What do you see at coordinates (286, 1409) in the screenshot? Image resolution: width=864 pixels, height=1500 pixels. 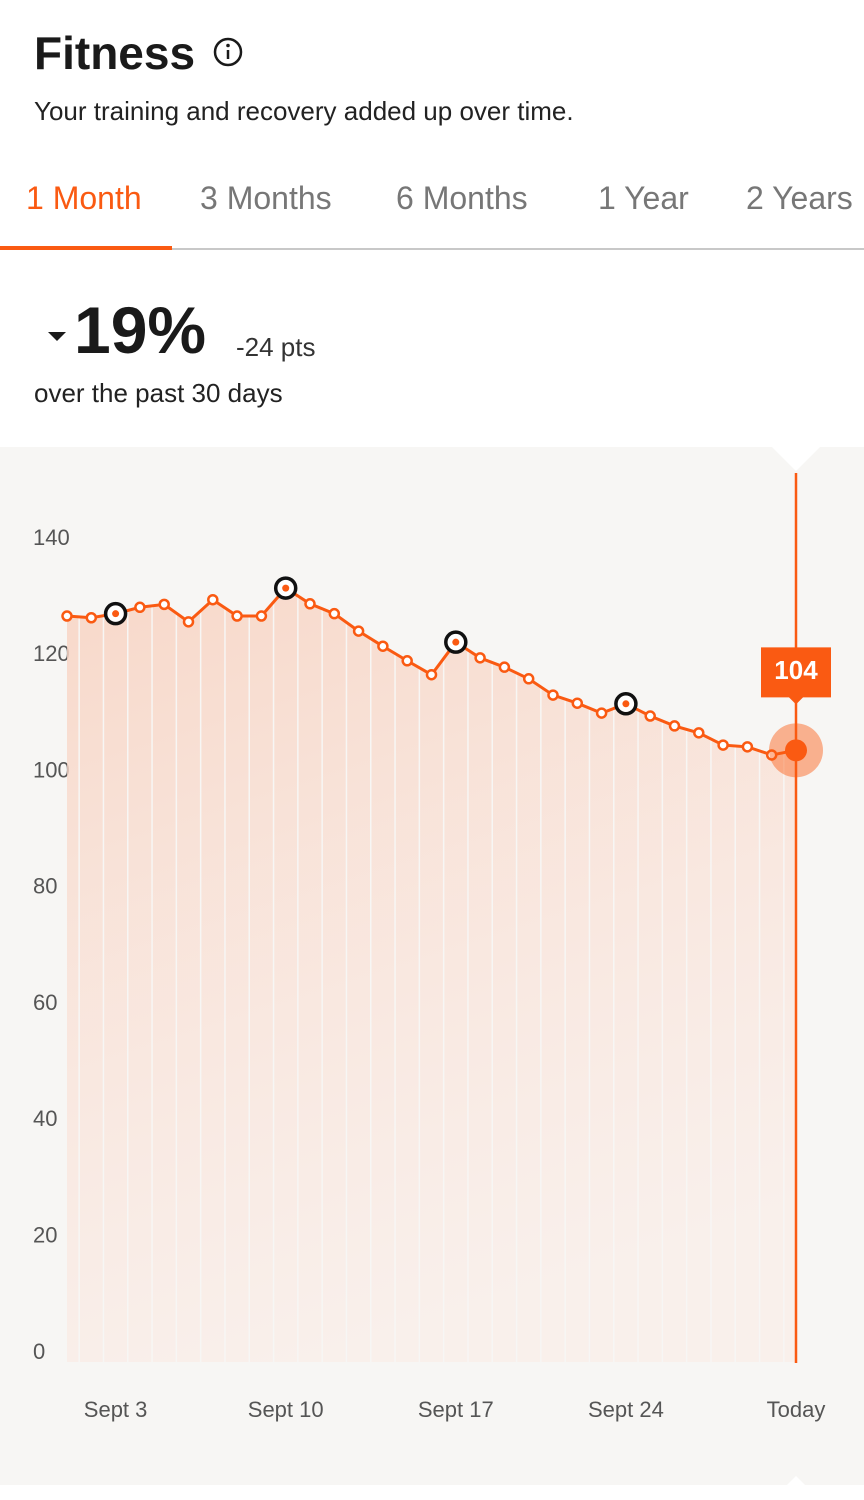 I see `x-tick-label: Sept 10` at bounding box center [286, 1409].